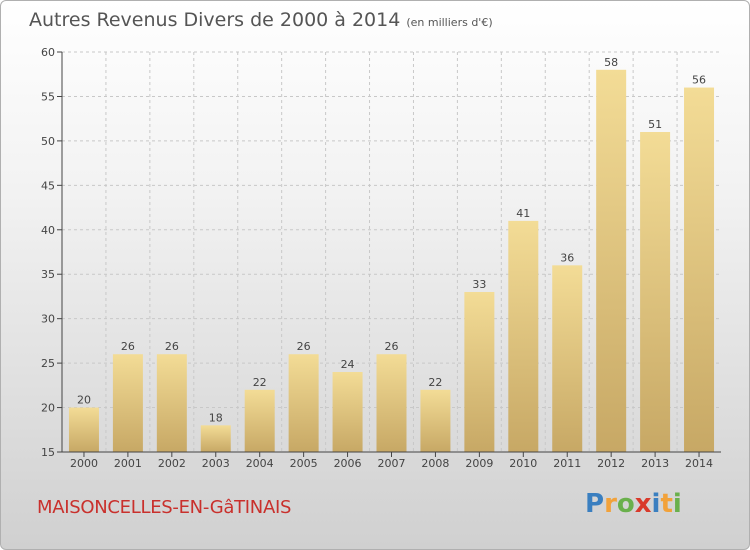 The width and height of the screenshot is (750, 550). What do you see at coordinates (172, 463) in the screenshot?
I see `x-tick-label: 2002` at bounding box center [172, 463].